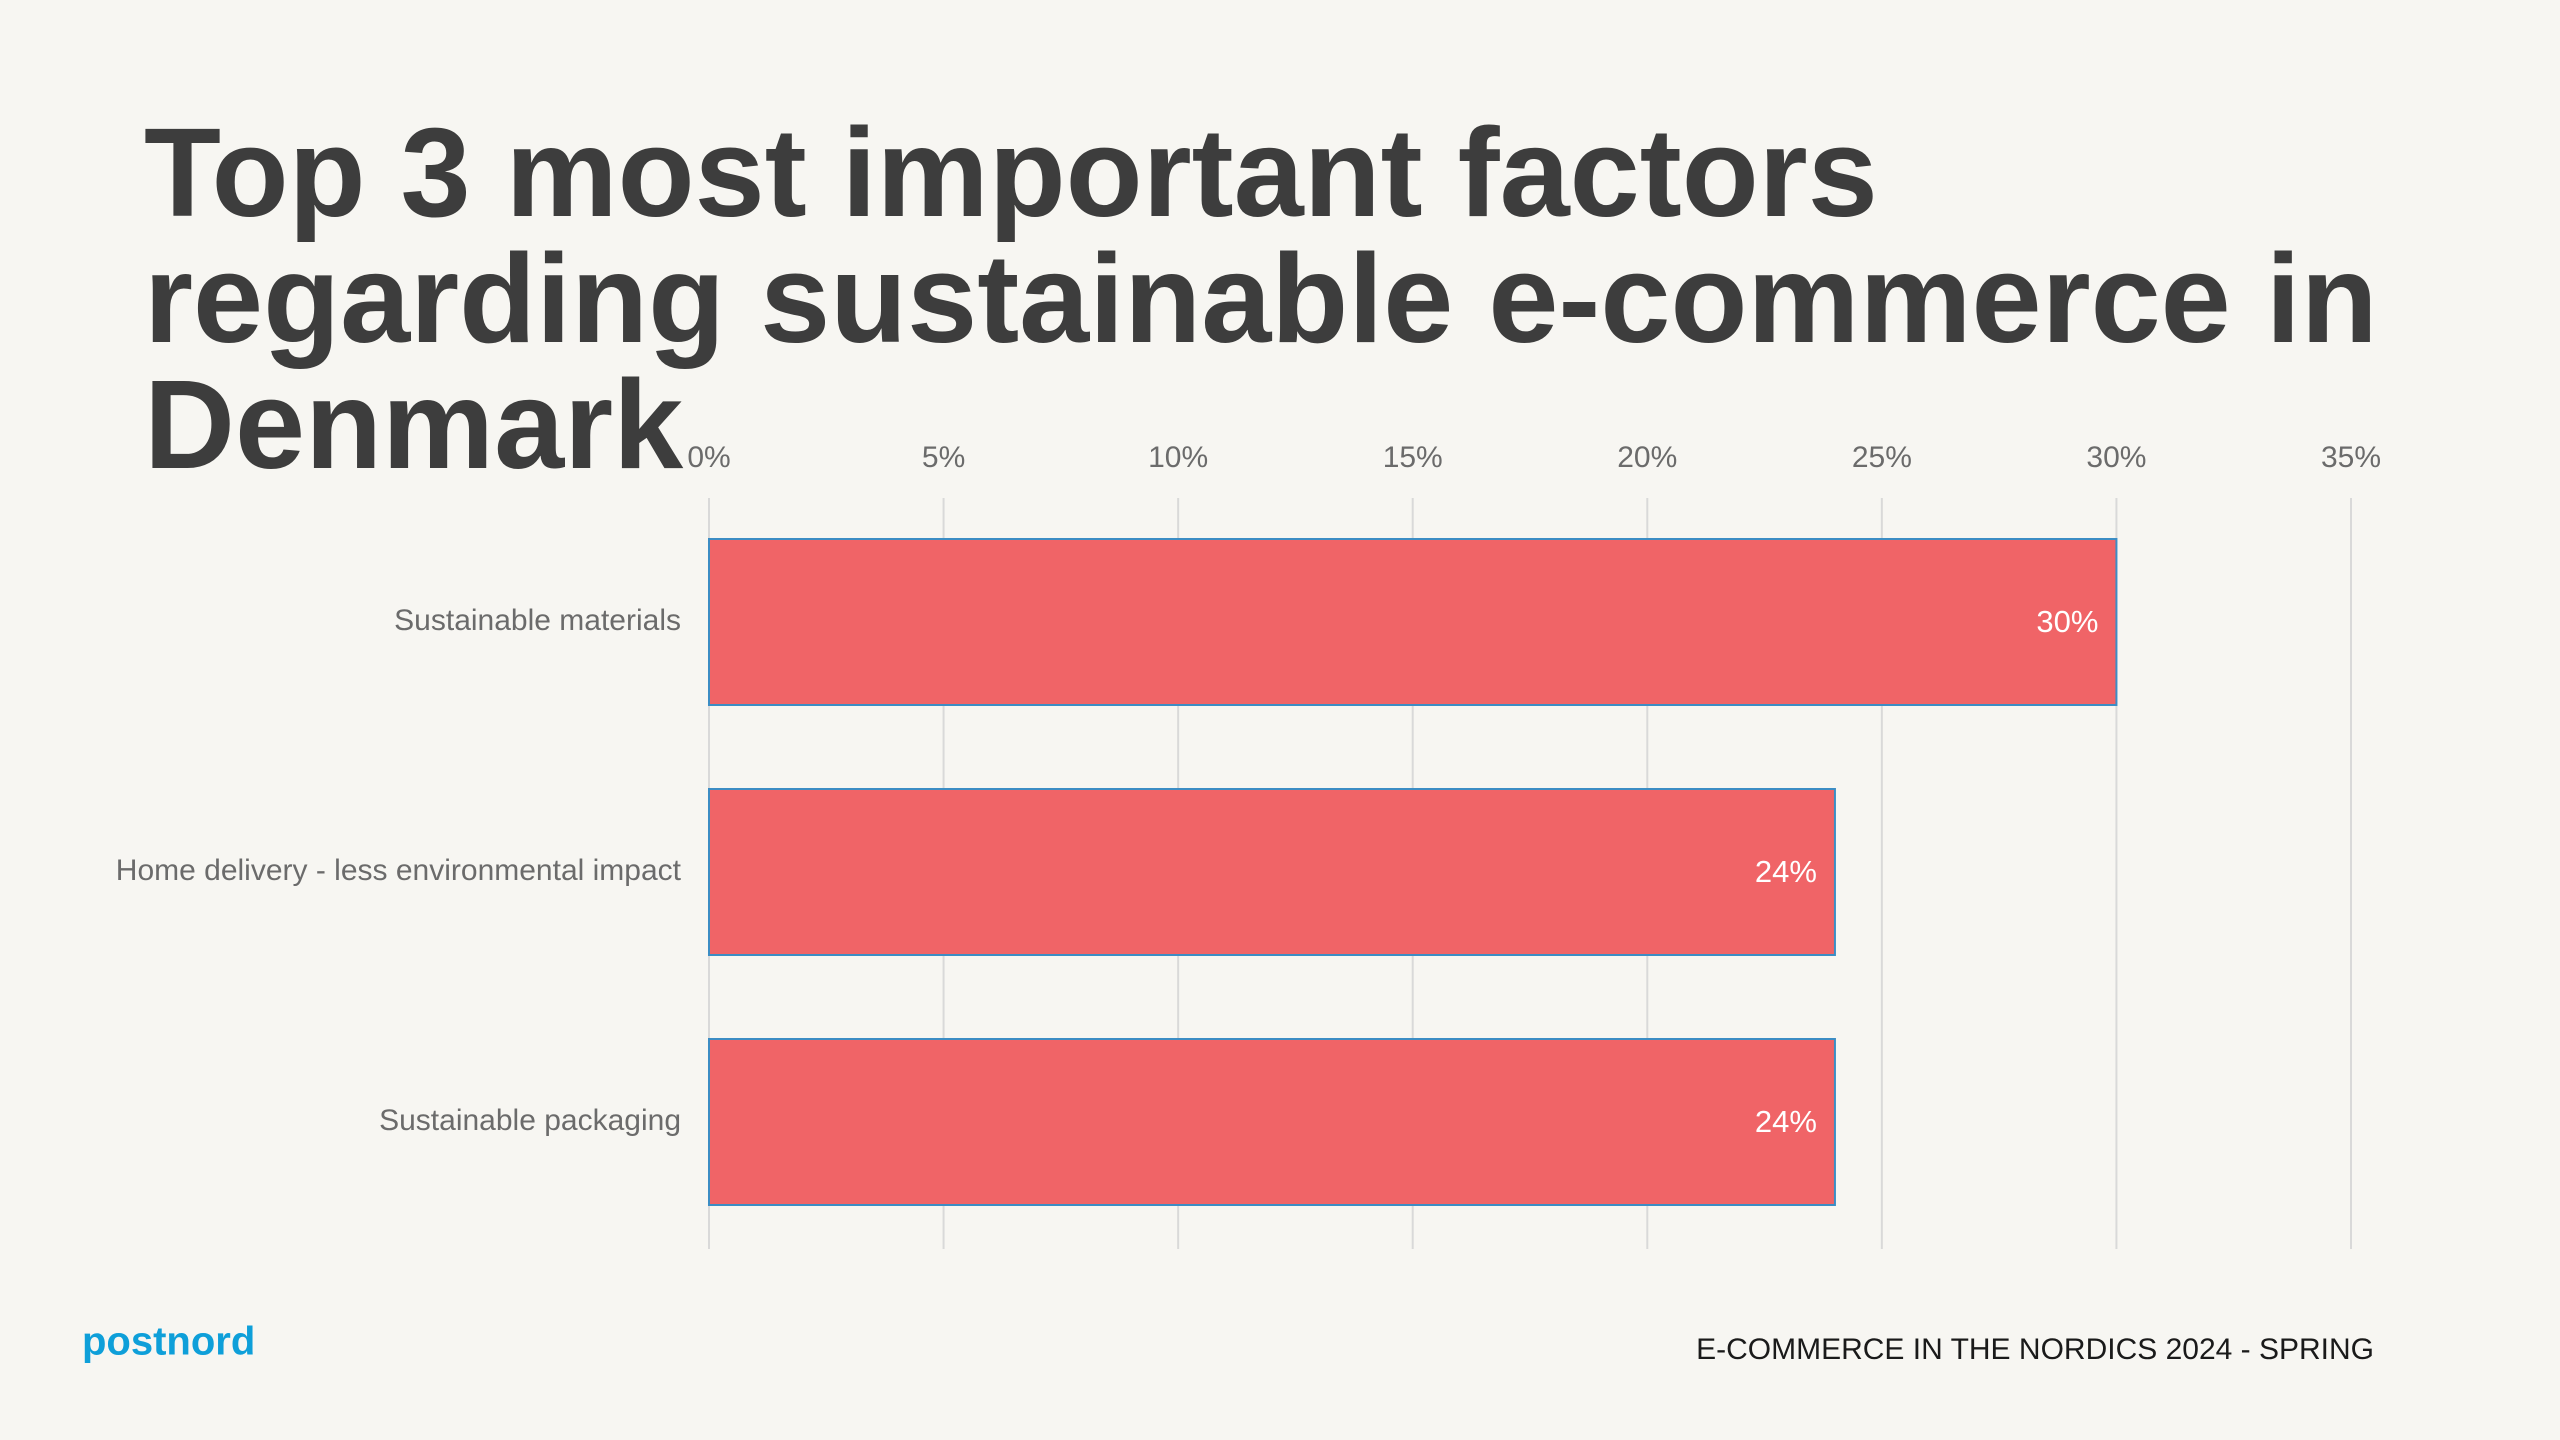 The width and height of the screenshot is (2560, 1440). I want to click on y-tick-label: Sustainable packaging, so click(530, 1120).